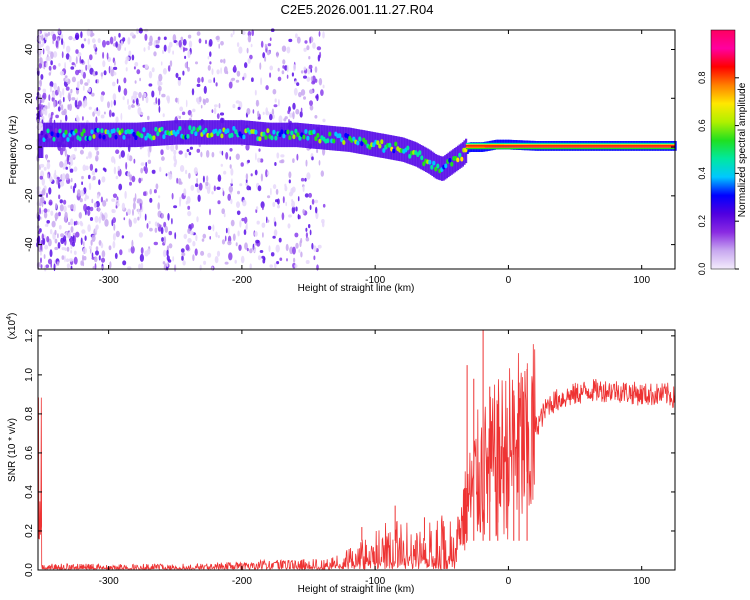 This screenshot has width=750, height=600. What do you see at coordinates (570, 145) in the screenshot?
I see `steady-tone-band` at bounding box center [570, 145].